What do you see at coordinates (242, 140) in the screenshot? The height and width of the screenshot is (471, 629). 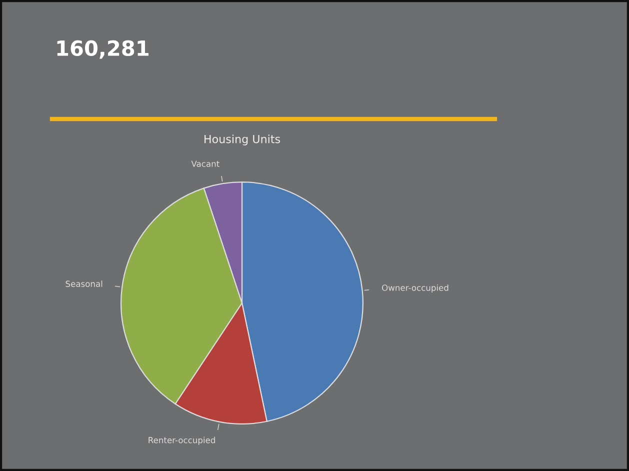 I see `chart-subtitle: Housing Units` at bounding box center [242, 140].